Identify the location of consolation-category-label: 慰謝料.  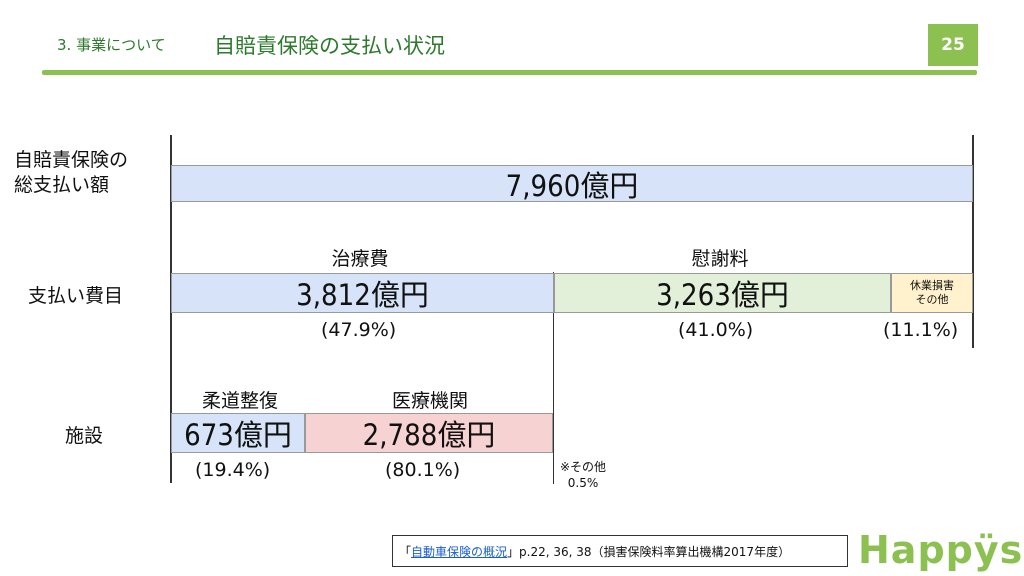
(720, 259).